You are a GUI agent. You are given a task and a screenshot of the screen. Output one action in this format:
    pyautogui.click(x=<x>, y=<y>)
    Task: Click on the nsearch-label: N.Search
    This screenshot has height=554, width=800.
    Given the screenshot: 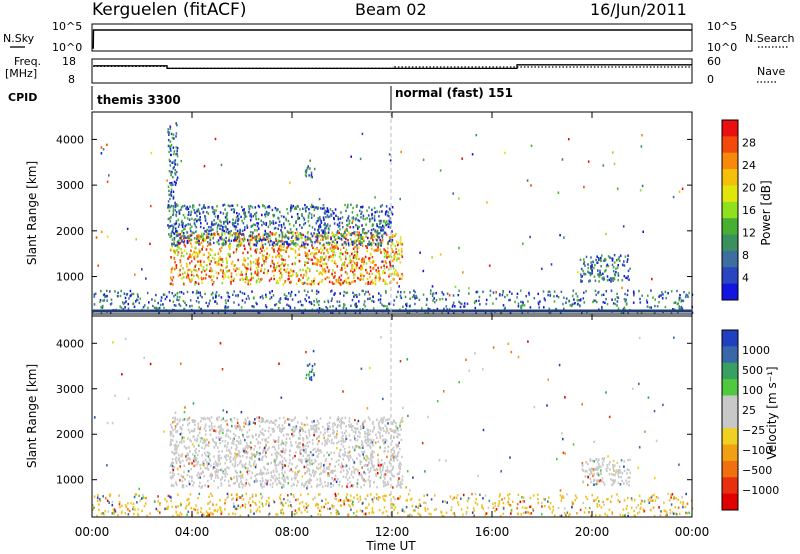 What is the action you would take?
    pyautogui.click(x=770, y=38)
    